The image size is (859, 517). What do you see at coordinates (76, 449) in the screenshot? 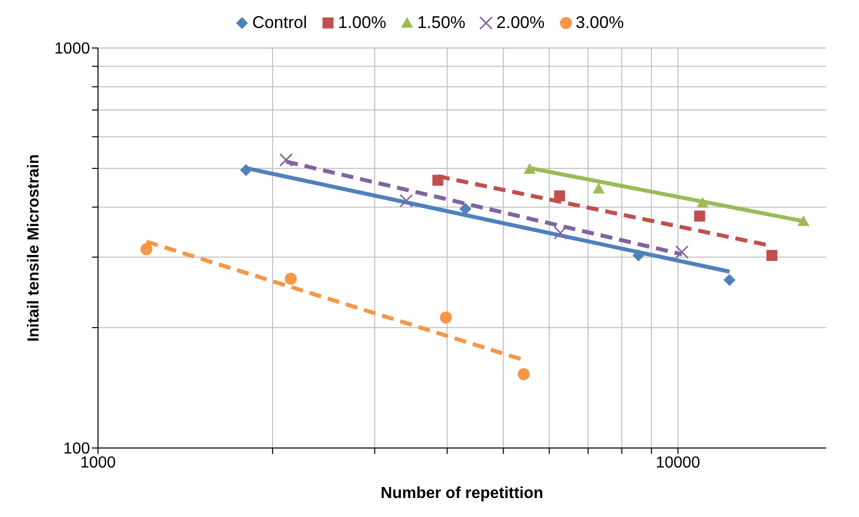
I see `y-tick-label: 100` at bounding box center [76, 449].